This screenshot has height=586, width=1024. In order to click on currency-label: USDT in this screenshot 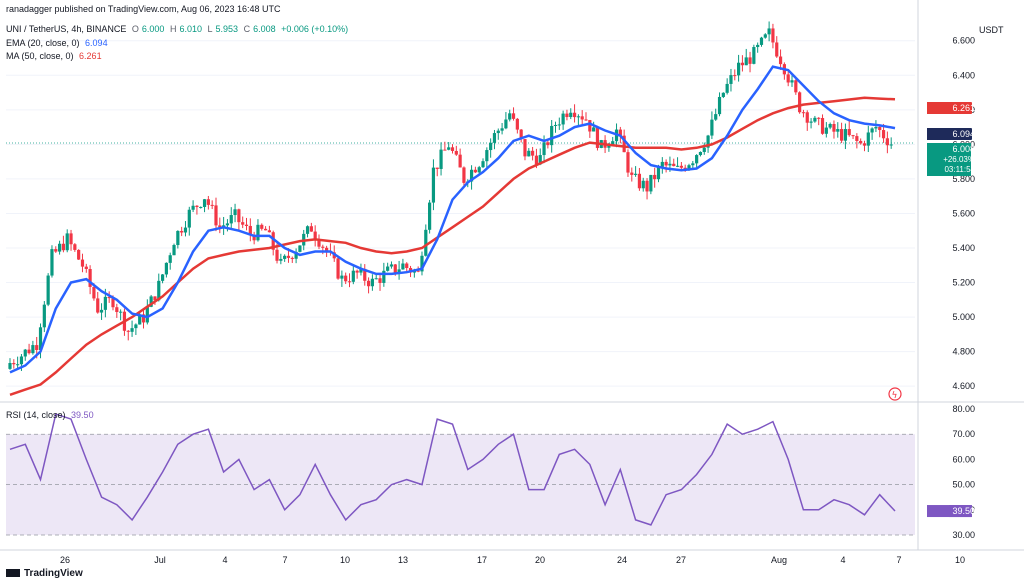, I will do `click(991, 30)`.